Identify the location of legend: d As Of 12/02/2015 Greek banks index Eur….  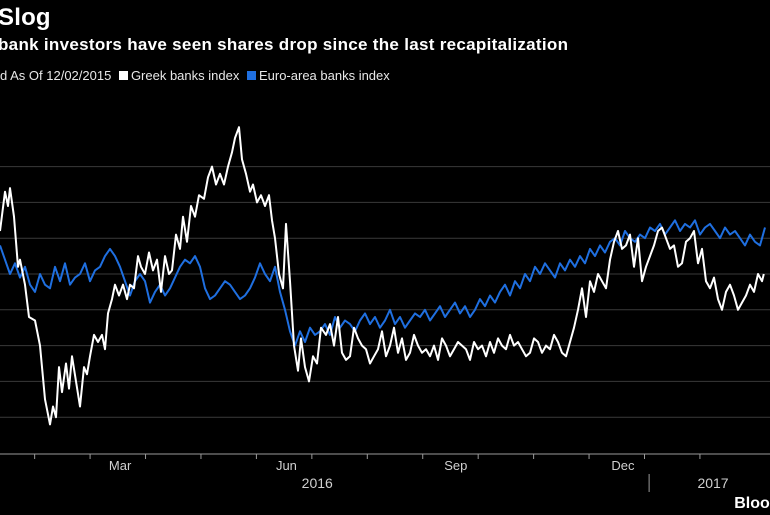
(195, 75).